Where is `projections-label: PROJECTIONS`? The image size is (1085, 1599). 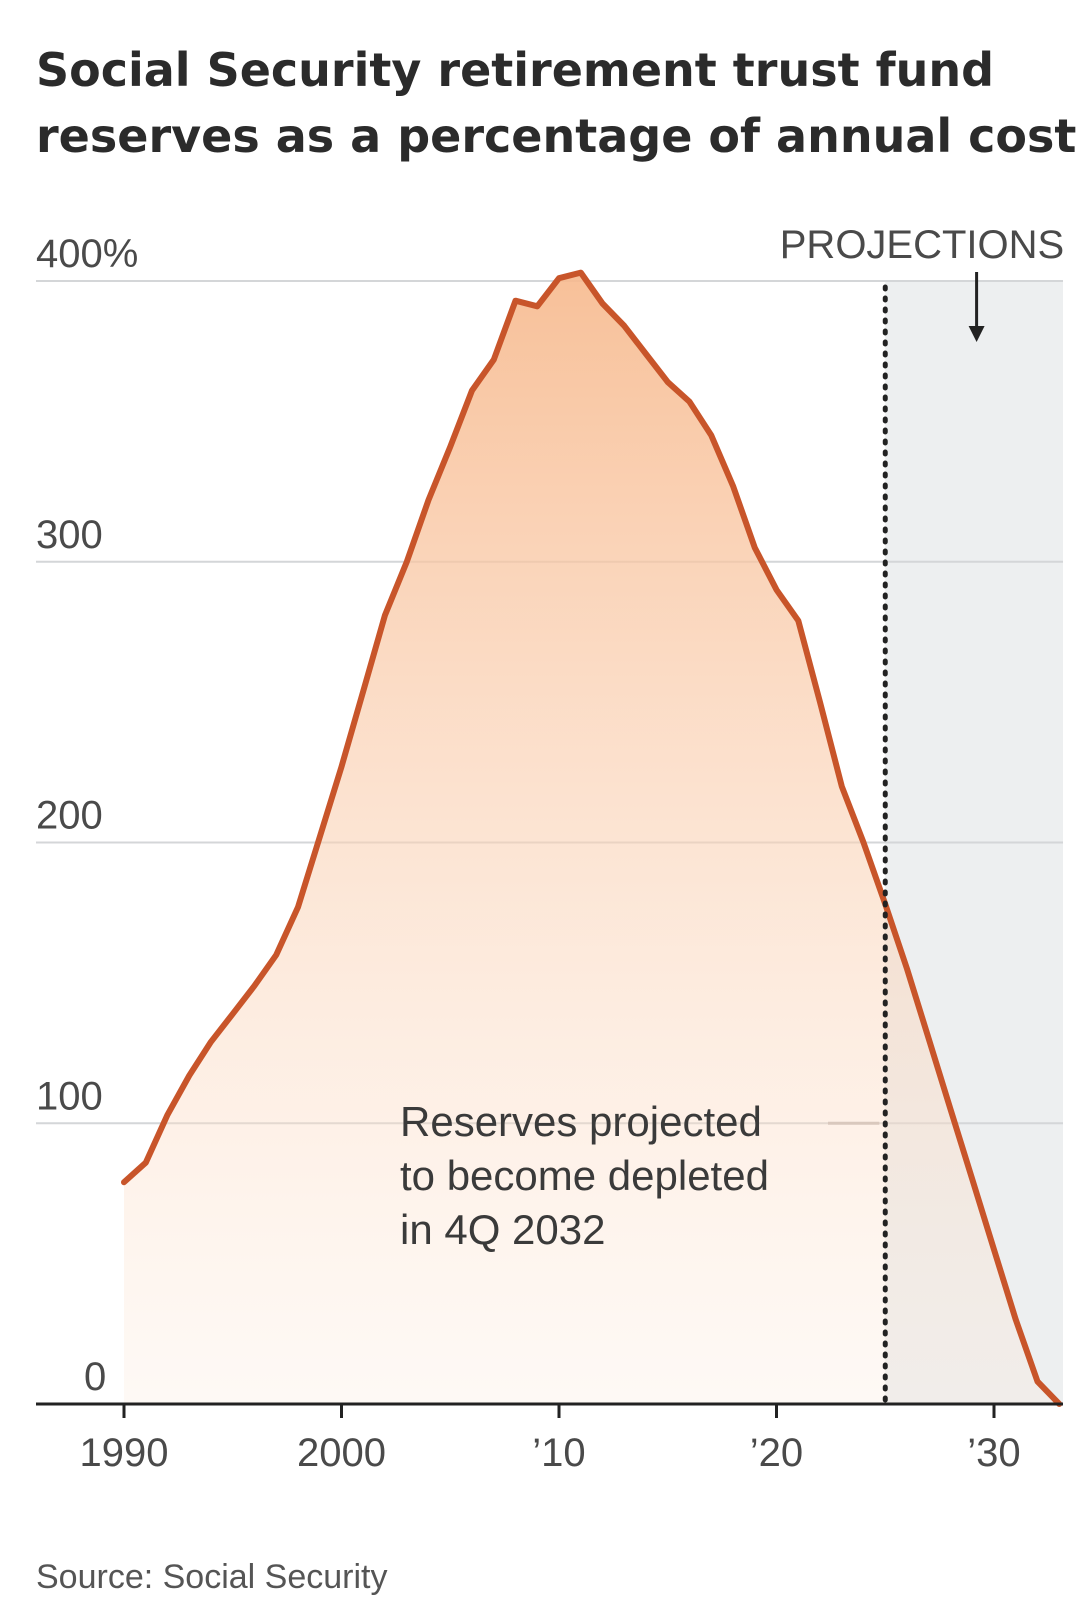
projections-label: PROJECTIONS is located at coordinates (922, 245).